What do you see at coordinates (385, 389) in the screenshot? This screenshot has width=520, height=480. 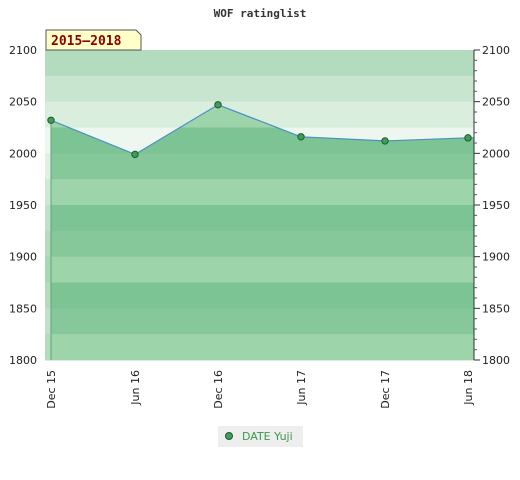 I see `x-tick-label: Dec 17` at bounding box center [385, 389].